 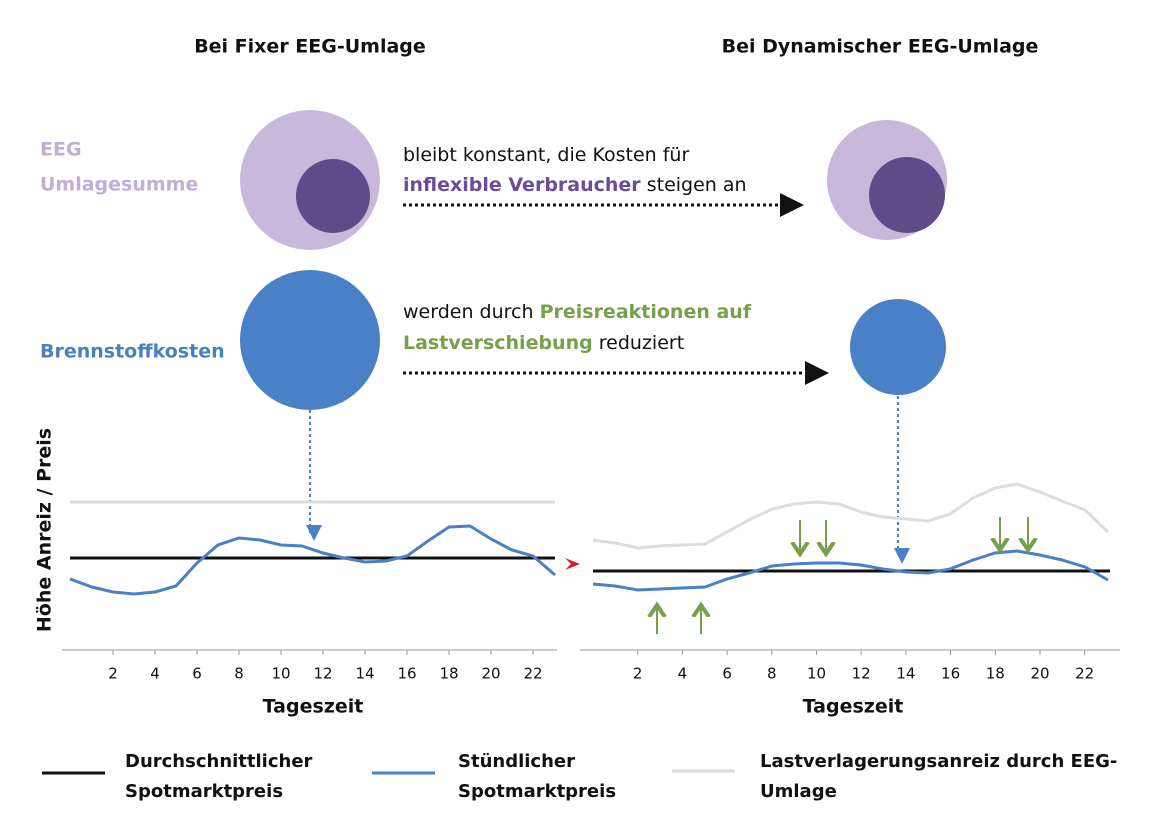 I want to click on chart-left, so click(x=309, y=575).